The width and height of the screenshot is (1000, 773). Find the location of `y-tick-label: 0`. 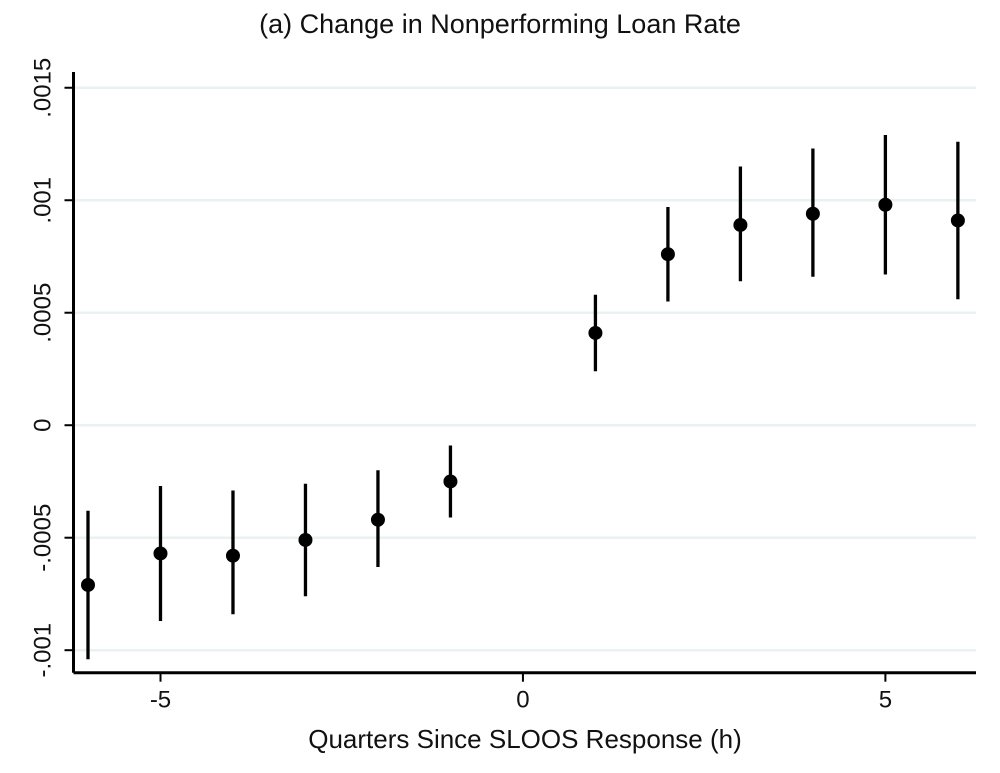

y-tick-label: 0 is located at coordinates (42, 425).